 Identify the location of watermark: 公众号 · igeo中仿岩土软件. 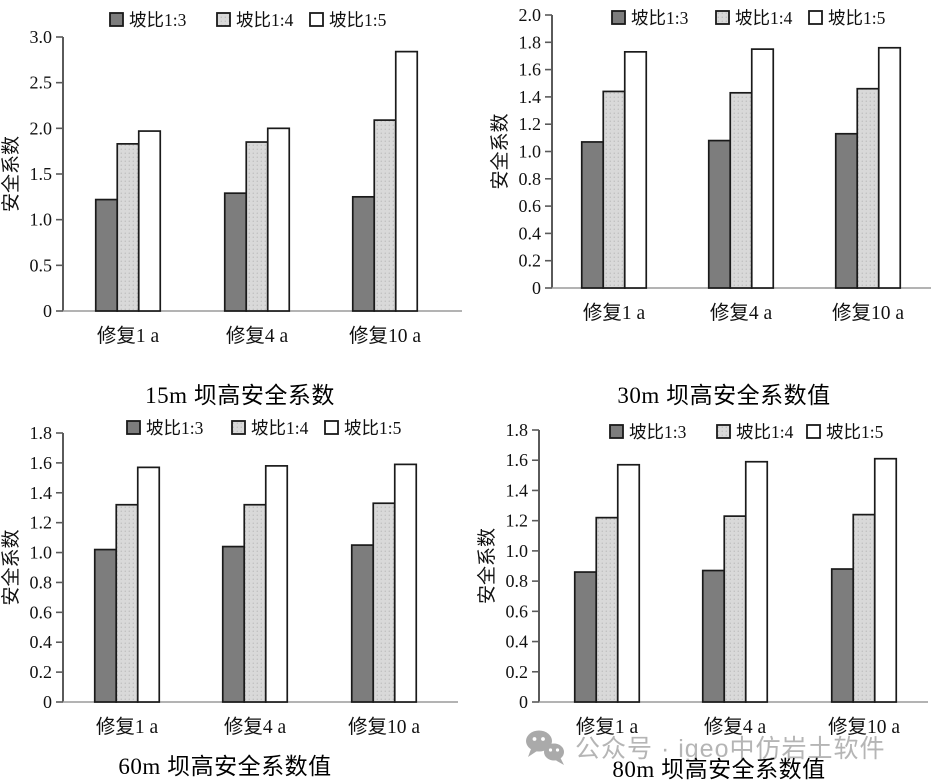
(704, 747).